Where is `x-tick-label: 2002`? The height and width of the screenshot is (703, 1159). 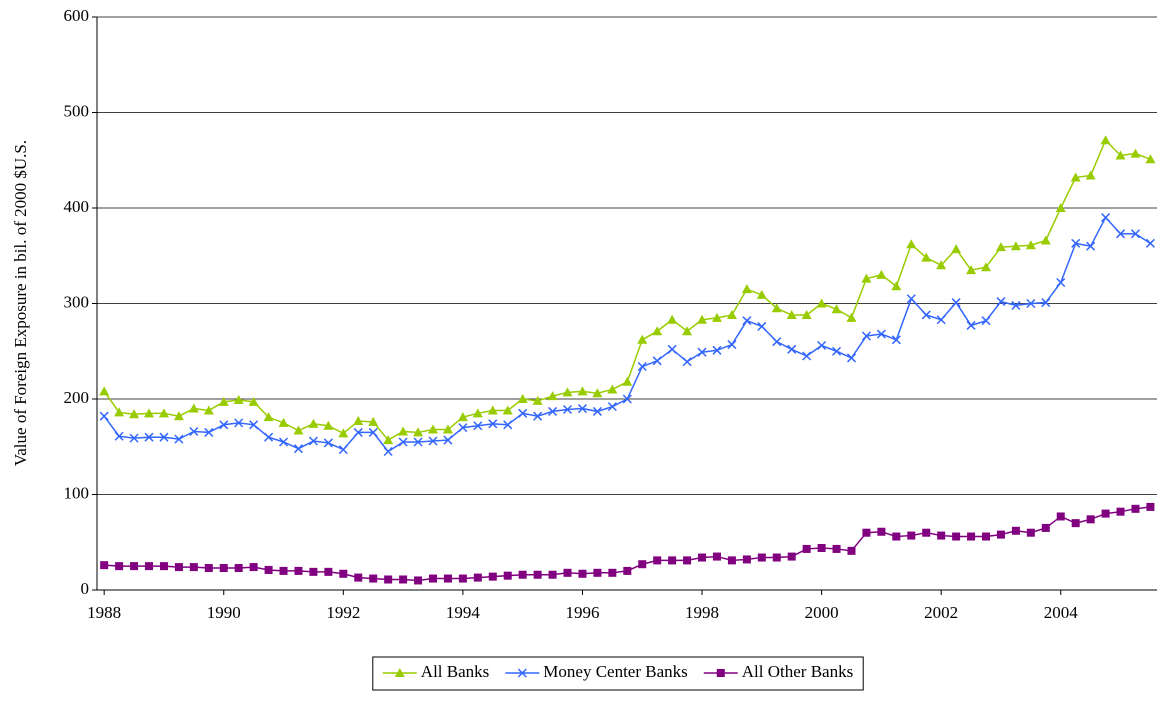 x-tick-label: 2002 is located at coordinates (941, 612).